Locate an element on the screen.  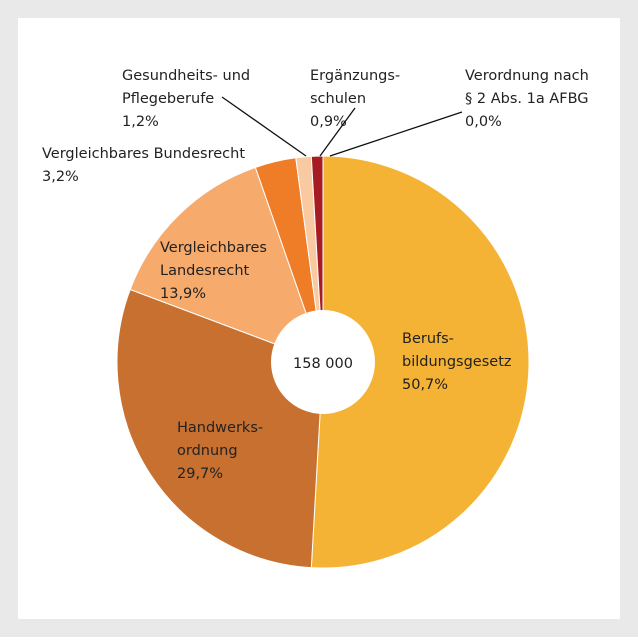
value-label: 13,9% is located at coordinates (183, 294).